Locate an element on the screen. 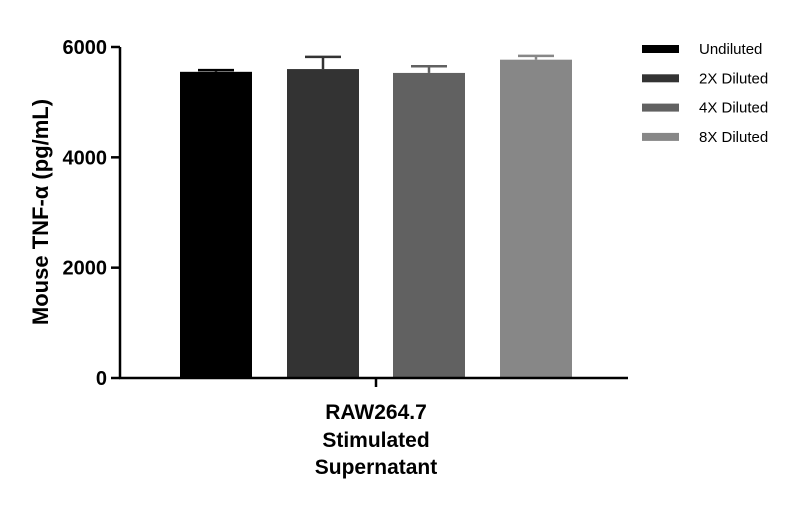 This screenshot has height=507, width=804. y-ticks: 0 2000 4000 6000 is located at coordinates (91, 213).